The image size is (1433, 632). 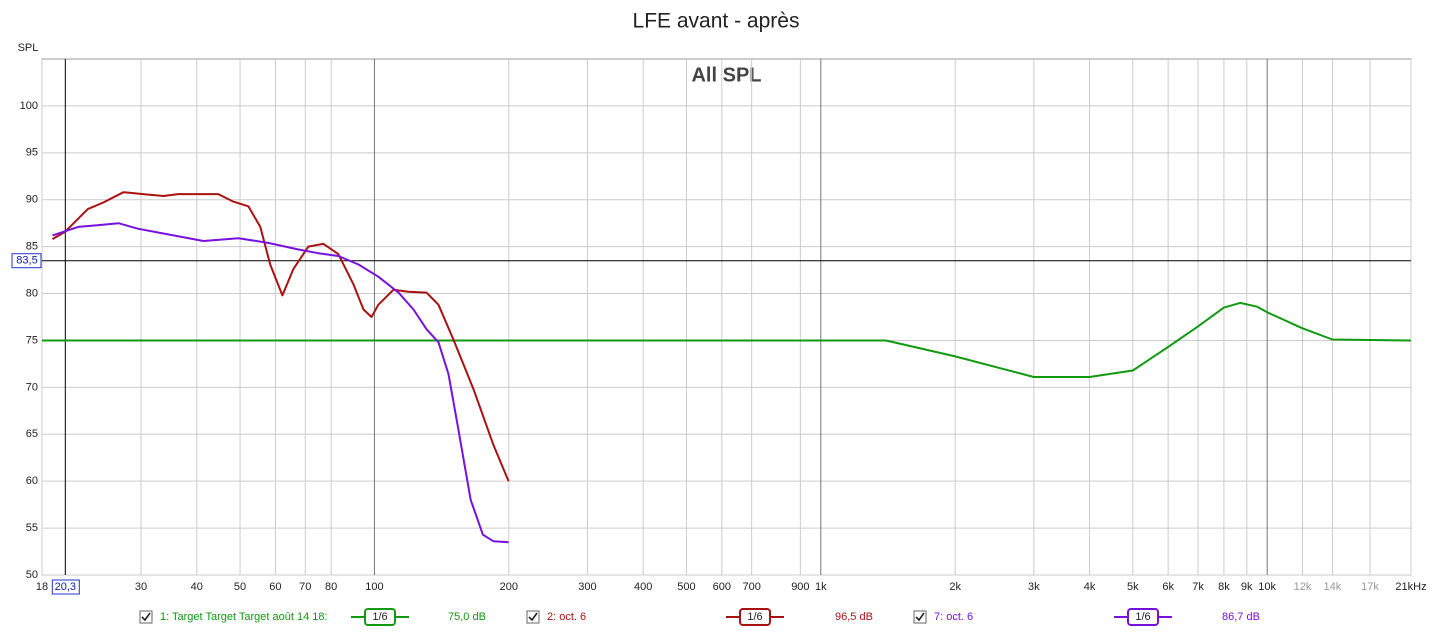 What do you see at coordinates (32, 200) in the screenshot?
I see `y-tick-label: 90` at bounding box center [32, 200].